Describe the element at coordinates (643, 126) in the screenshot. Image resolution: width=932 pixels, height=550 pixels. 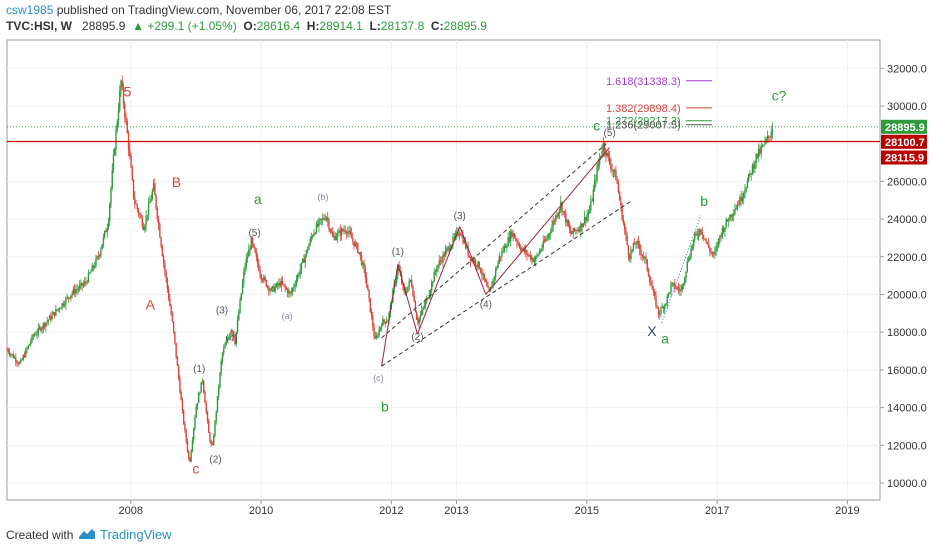
I see `fib-level-label: 1.236(29007.5)` at that location.